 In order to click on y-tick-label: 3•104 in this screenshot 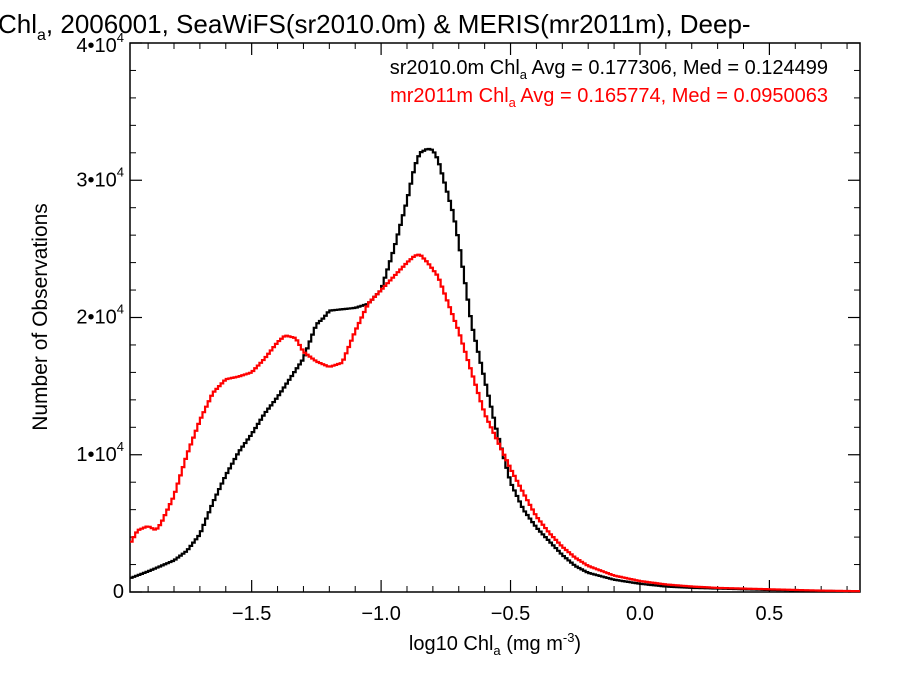, I will do `click(100, 177)`.